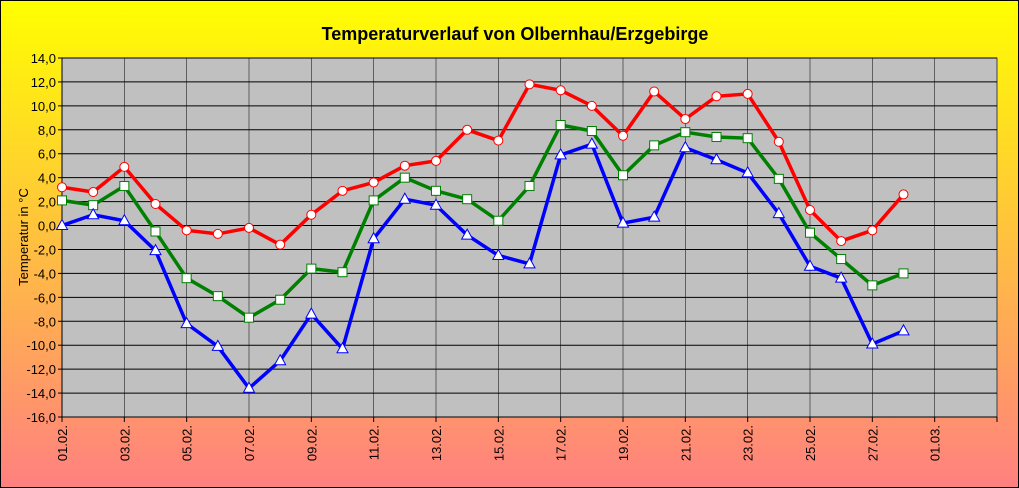 The height and width of the screenshot is (488, 1019). Describe the element at coordinates (561, 443) in the screenshot. I see `x-tick-label: 17.02.` at that location.